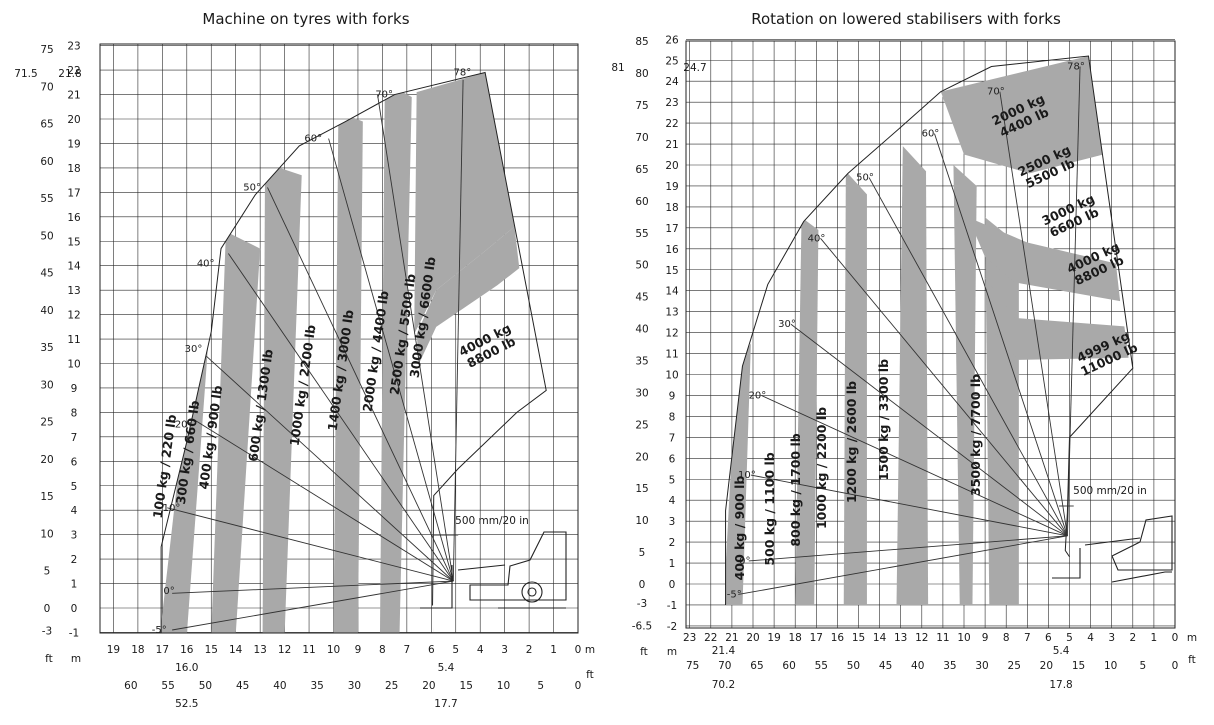  Describe the element at coordinates (407, 650) in the screenshot. I see `x-tick-m: 7` at that location.